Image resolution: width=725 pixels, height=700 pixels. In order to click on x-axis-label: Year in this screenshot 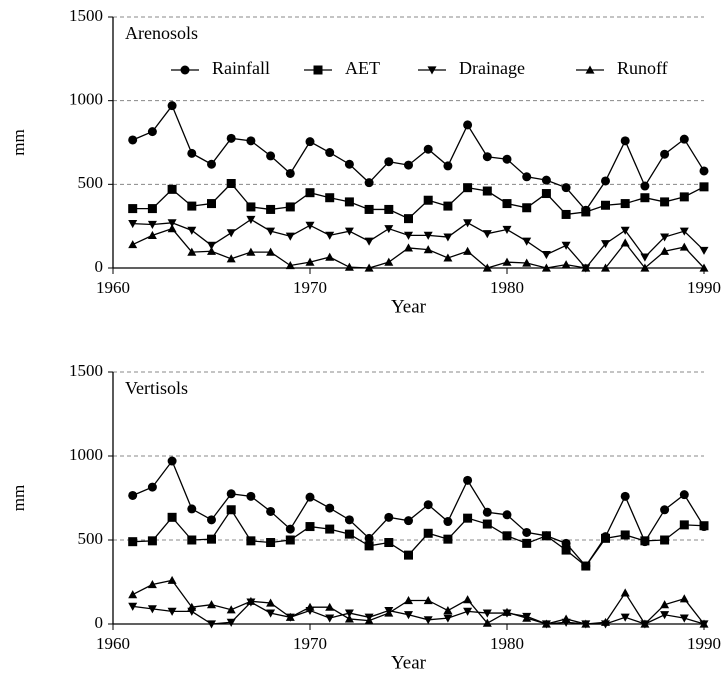, I will do `click(409, 662)`.